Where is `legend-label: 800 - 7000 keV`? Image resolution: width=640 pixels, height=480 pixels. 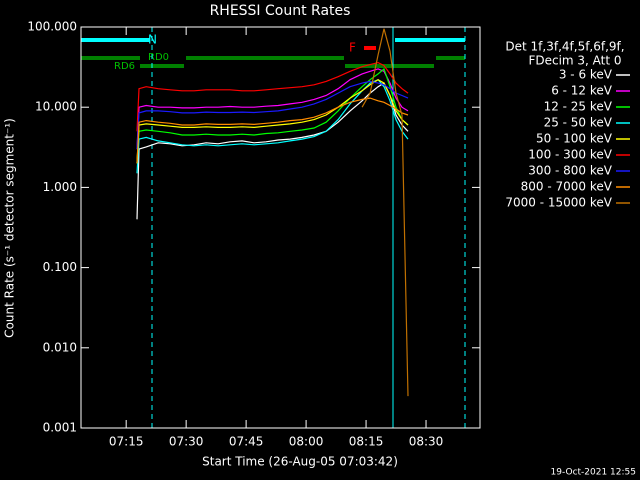
legend-label: 800 - 7000 keV is located at coordinates (567, 187).